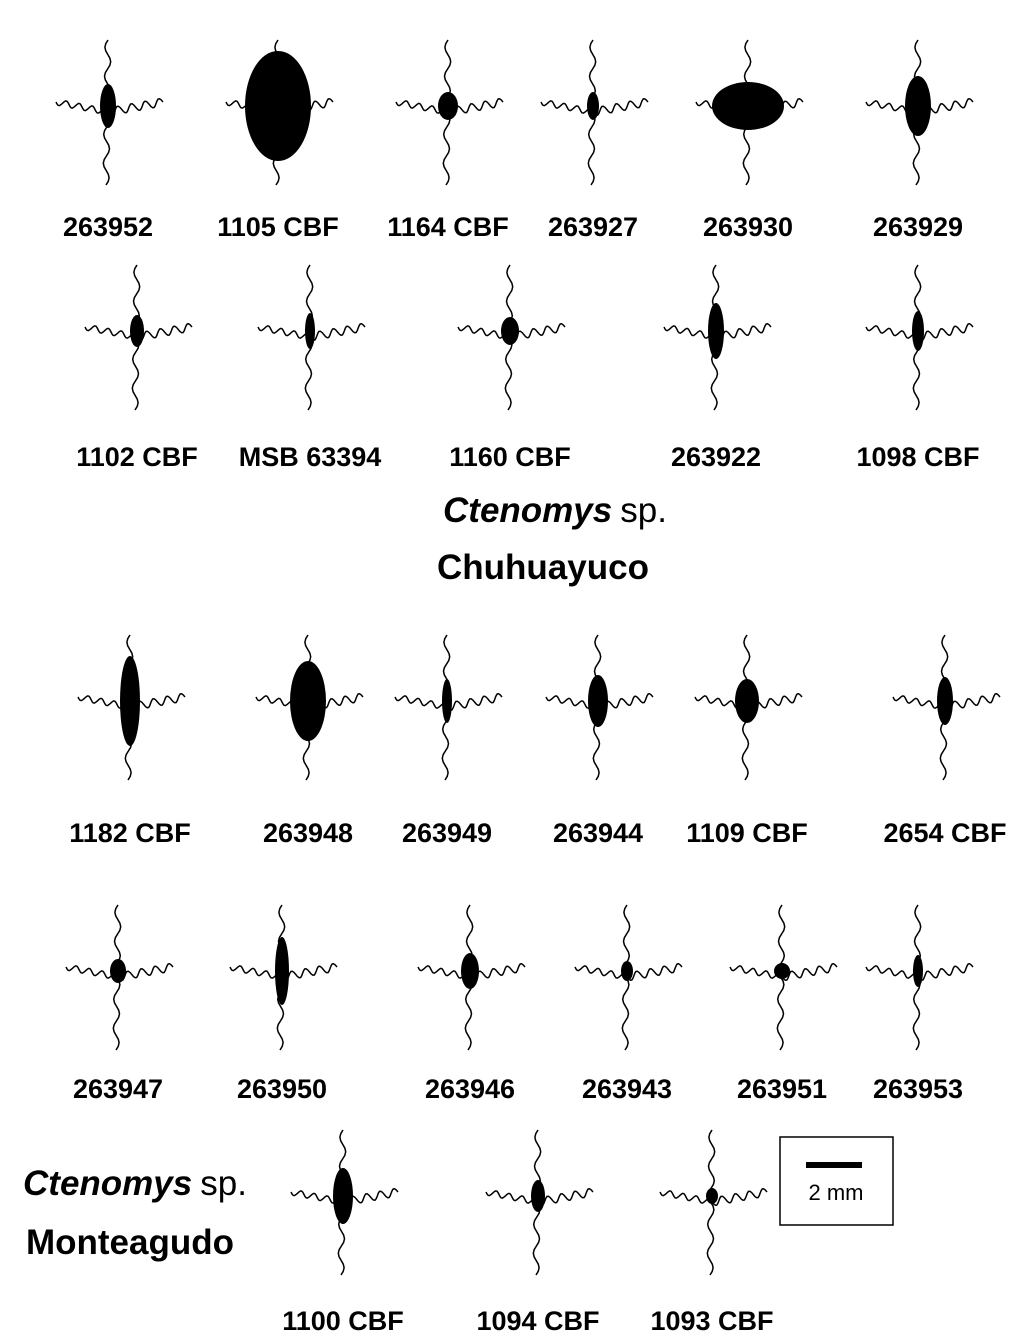  I want to click on caption-locality: Monteagudo, so click(130, 1242).